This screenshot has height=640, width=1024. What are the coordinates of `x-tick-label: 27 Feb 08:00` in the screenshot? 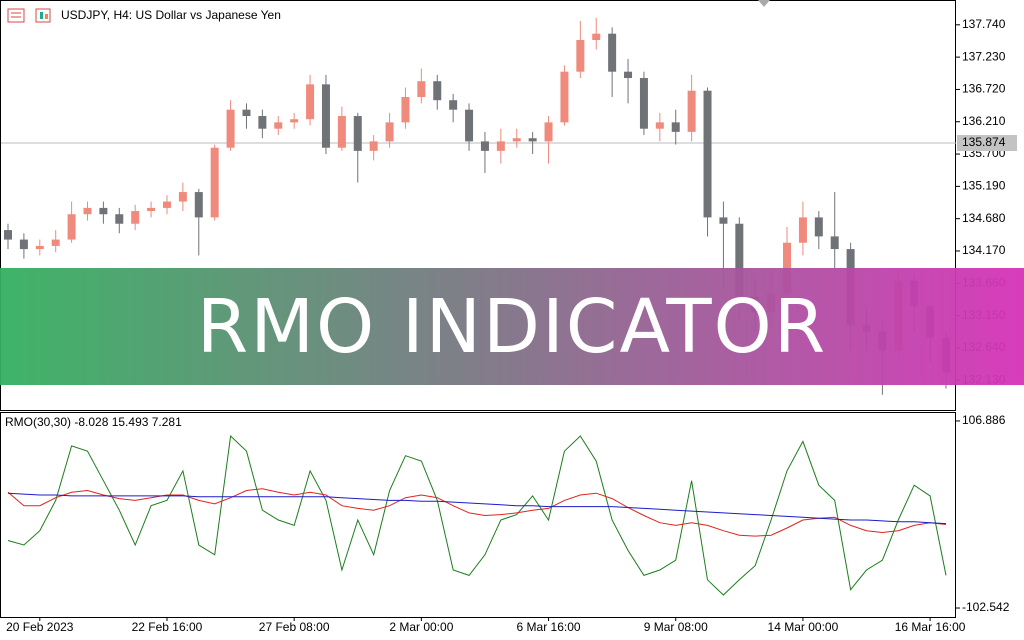 It's located at (294, 627).